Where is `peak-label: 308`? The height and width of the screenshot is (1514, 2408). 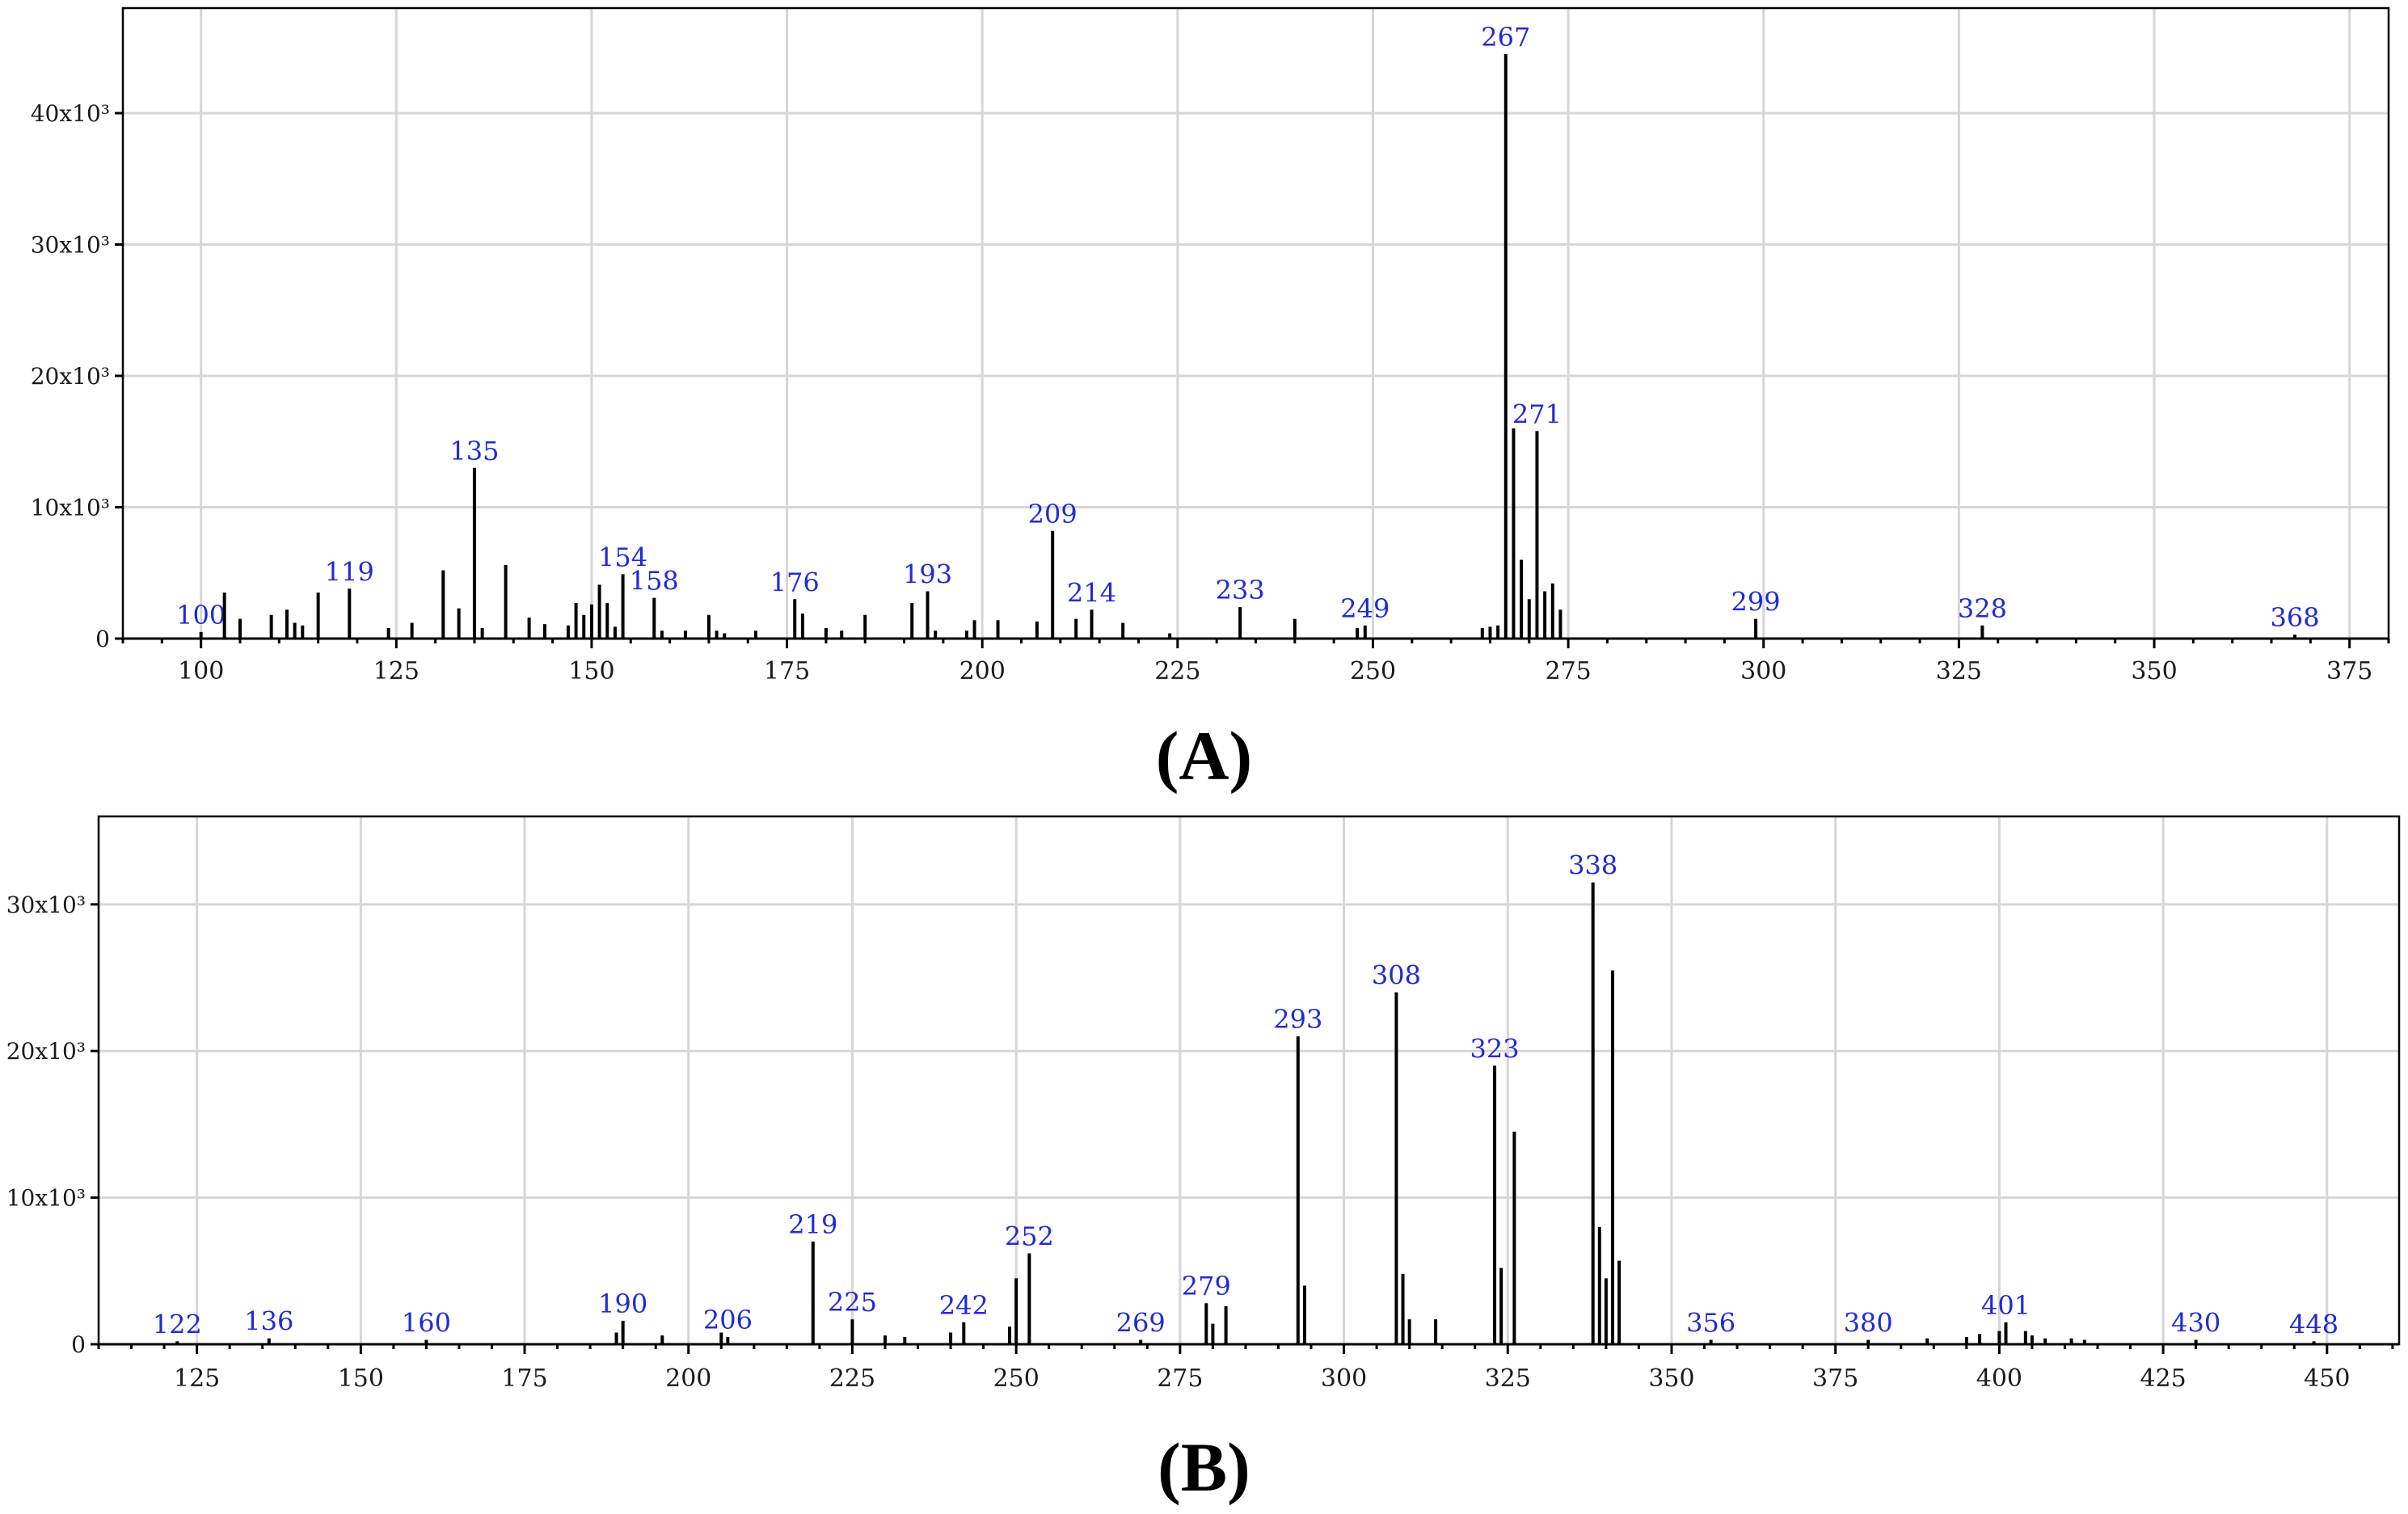
peak-label: 308 is located at coordinates (1396, 975).